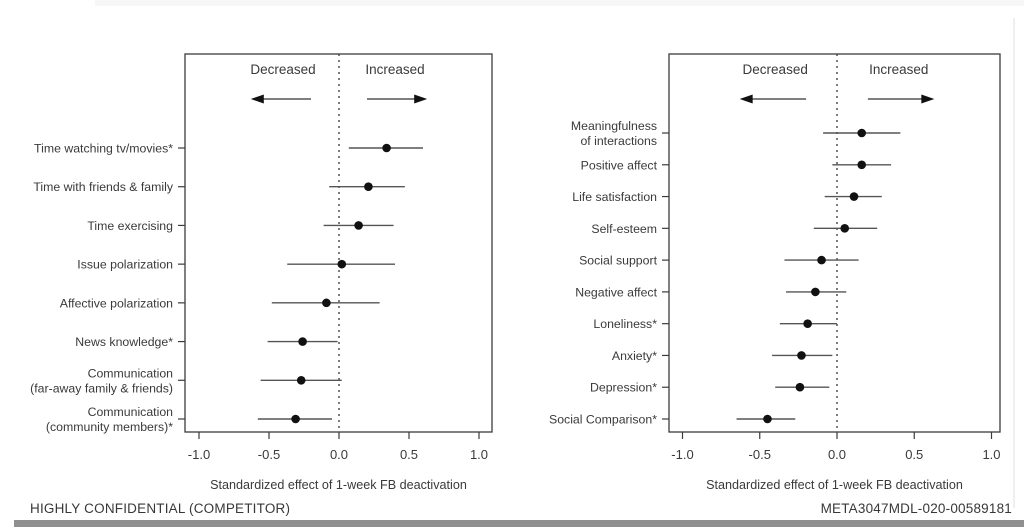 The height and width of the screenshot is (527, 1024). Describe the element at coordinates (614, 126) in the screenshot. I see `row-label: Meaningfulness` at that location.